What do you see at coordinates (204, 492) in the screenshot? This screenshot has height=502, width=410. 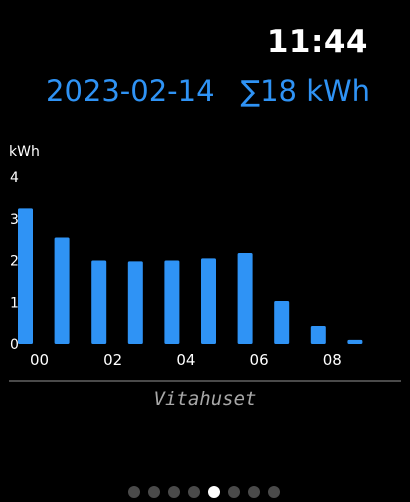 I see `page-indicator` at bounding box center [204, 492].